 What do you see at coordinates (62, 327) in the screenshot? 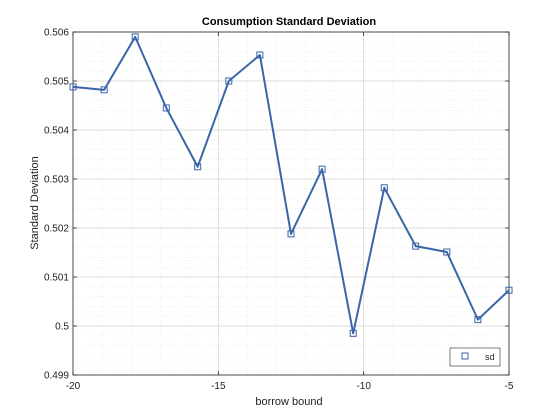
I see `y-tick-label: 0.5` at bounding box center [62, 327].